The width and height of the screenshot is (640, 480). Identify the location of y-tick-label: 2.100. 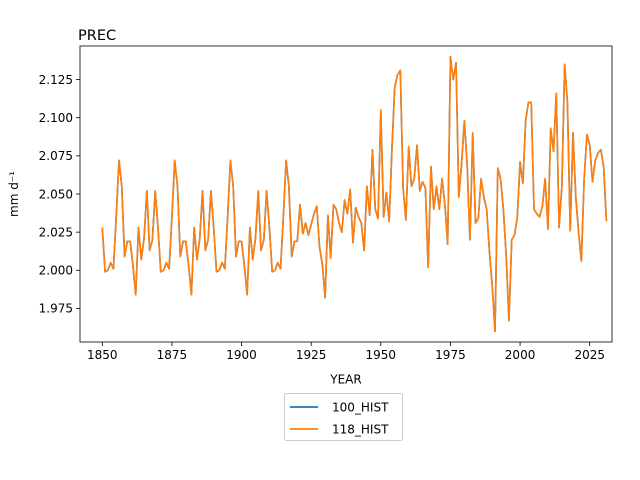
(56, 118).